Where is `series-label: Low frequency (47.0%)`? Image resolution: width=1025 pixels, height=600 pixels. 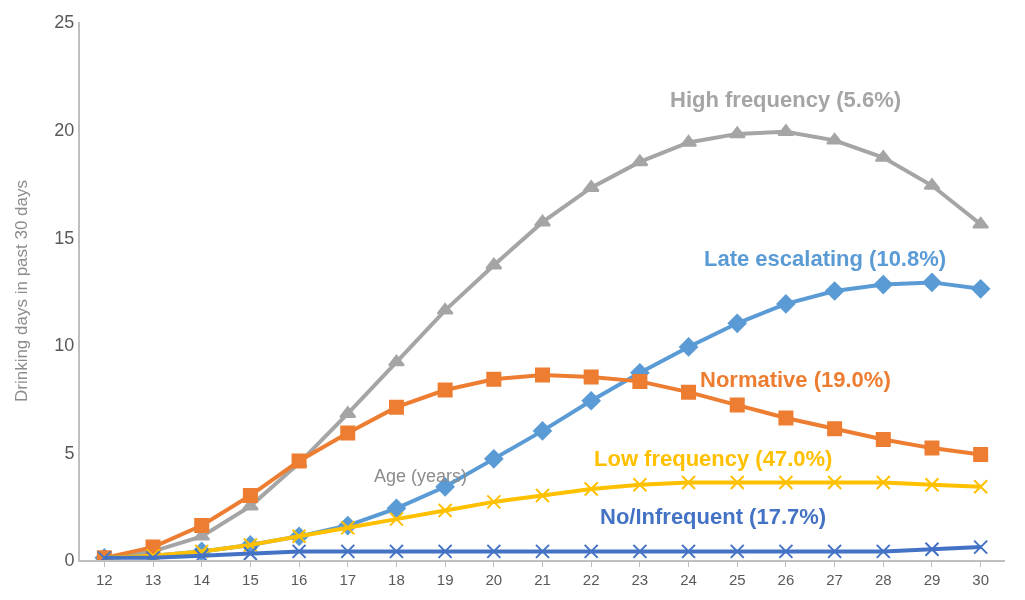 series-label: Low frequency (47.0%) is located at coordinates (713, 458).